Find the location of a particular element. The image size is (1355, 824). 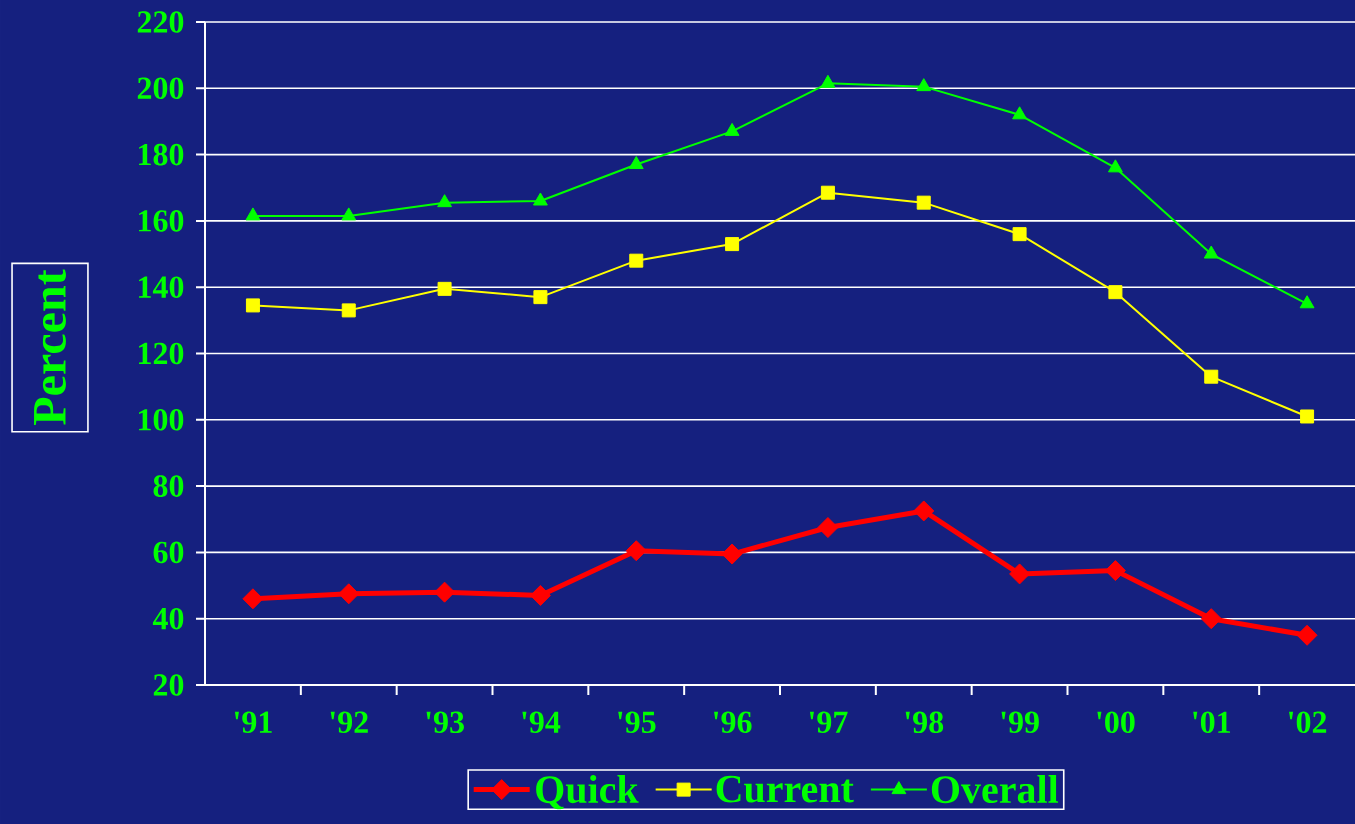

y-tick-label: 140 is located at coordinates (161, 287).